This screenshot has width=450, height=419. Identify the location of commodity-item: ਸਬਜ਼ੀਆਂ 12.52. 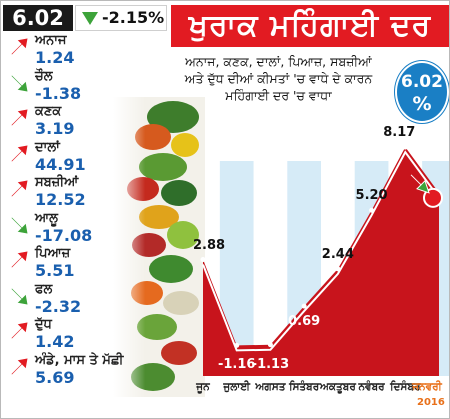
(71, 194).